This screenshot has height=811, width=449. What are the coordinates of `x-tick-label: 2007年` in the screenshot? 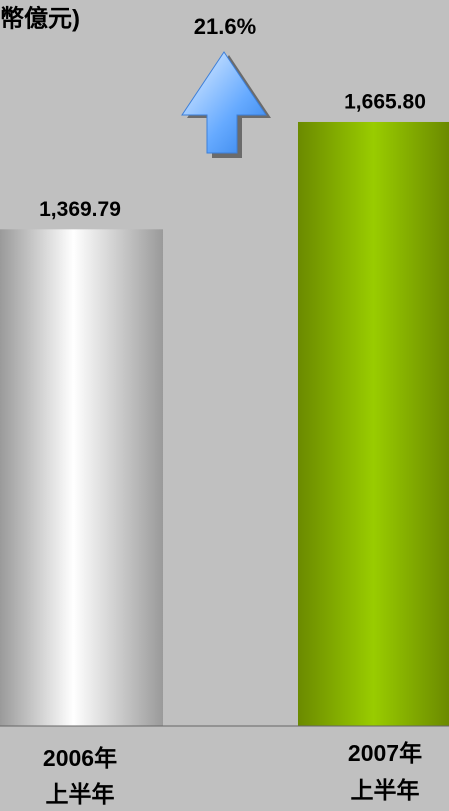 It's located at (385, 753).